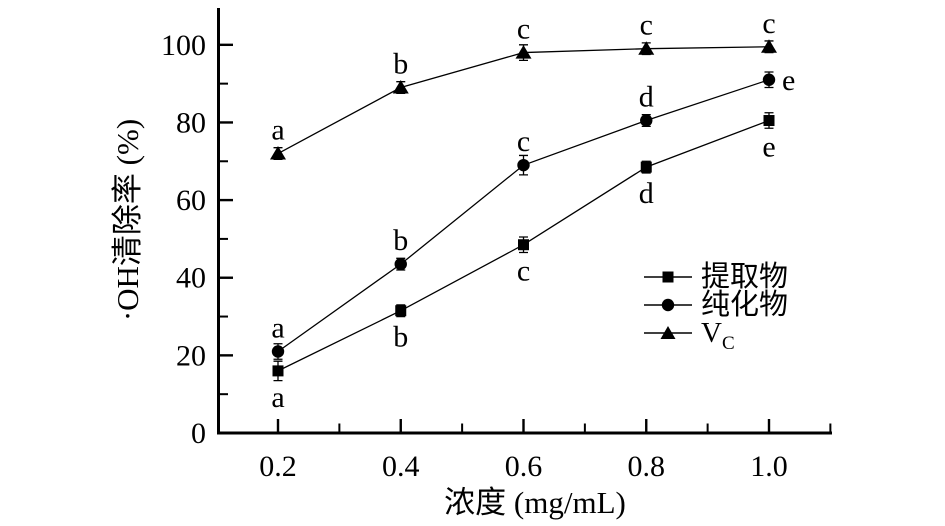 The image size is (945, 526). Describe the element at coordinates (769, 466) in the screenshot. I see `x-tick-label: 1.0` at that location.